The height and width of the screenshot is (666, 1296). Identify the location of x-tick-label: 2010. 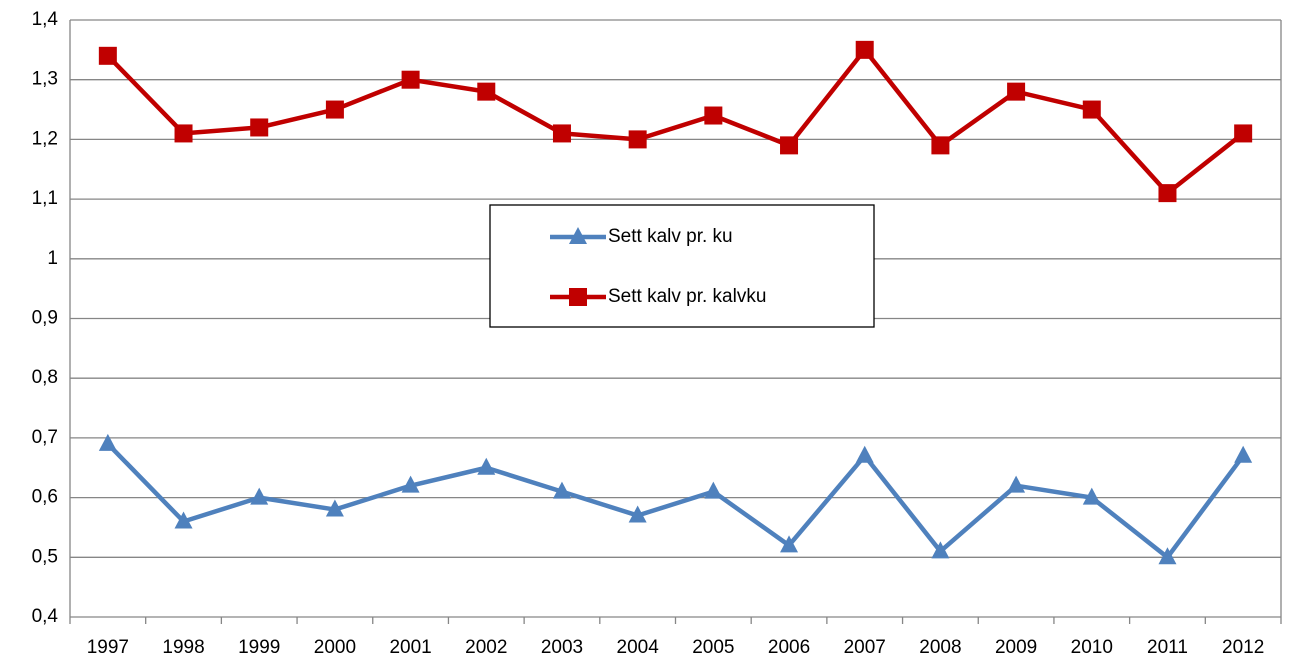
(1092, 647).